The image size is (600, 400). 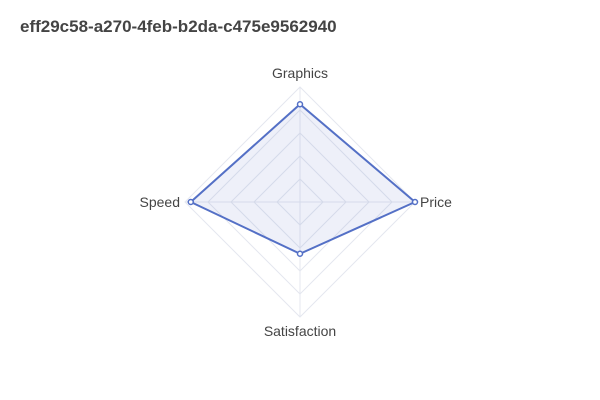 What do you see at coordinates (300, 253) in the screenshot?
I see `data-point-satisfaction` at bounding box center [300, 253].